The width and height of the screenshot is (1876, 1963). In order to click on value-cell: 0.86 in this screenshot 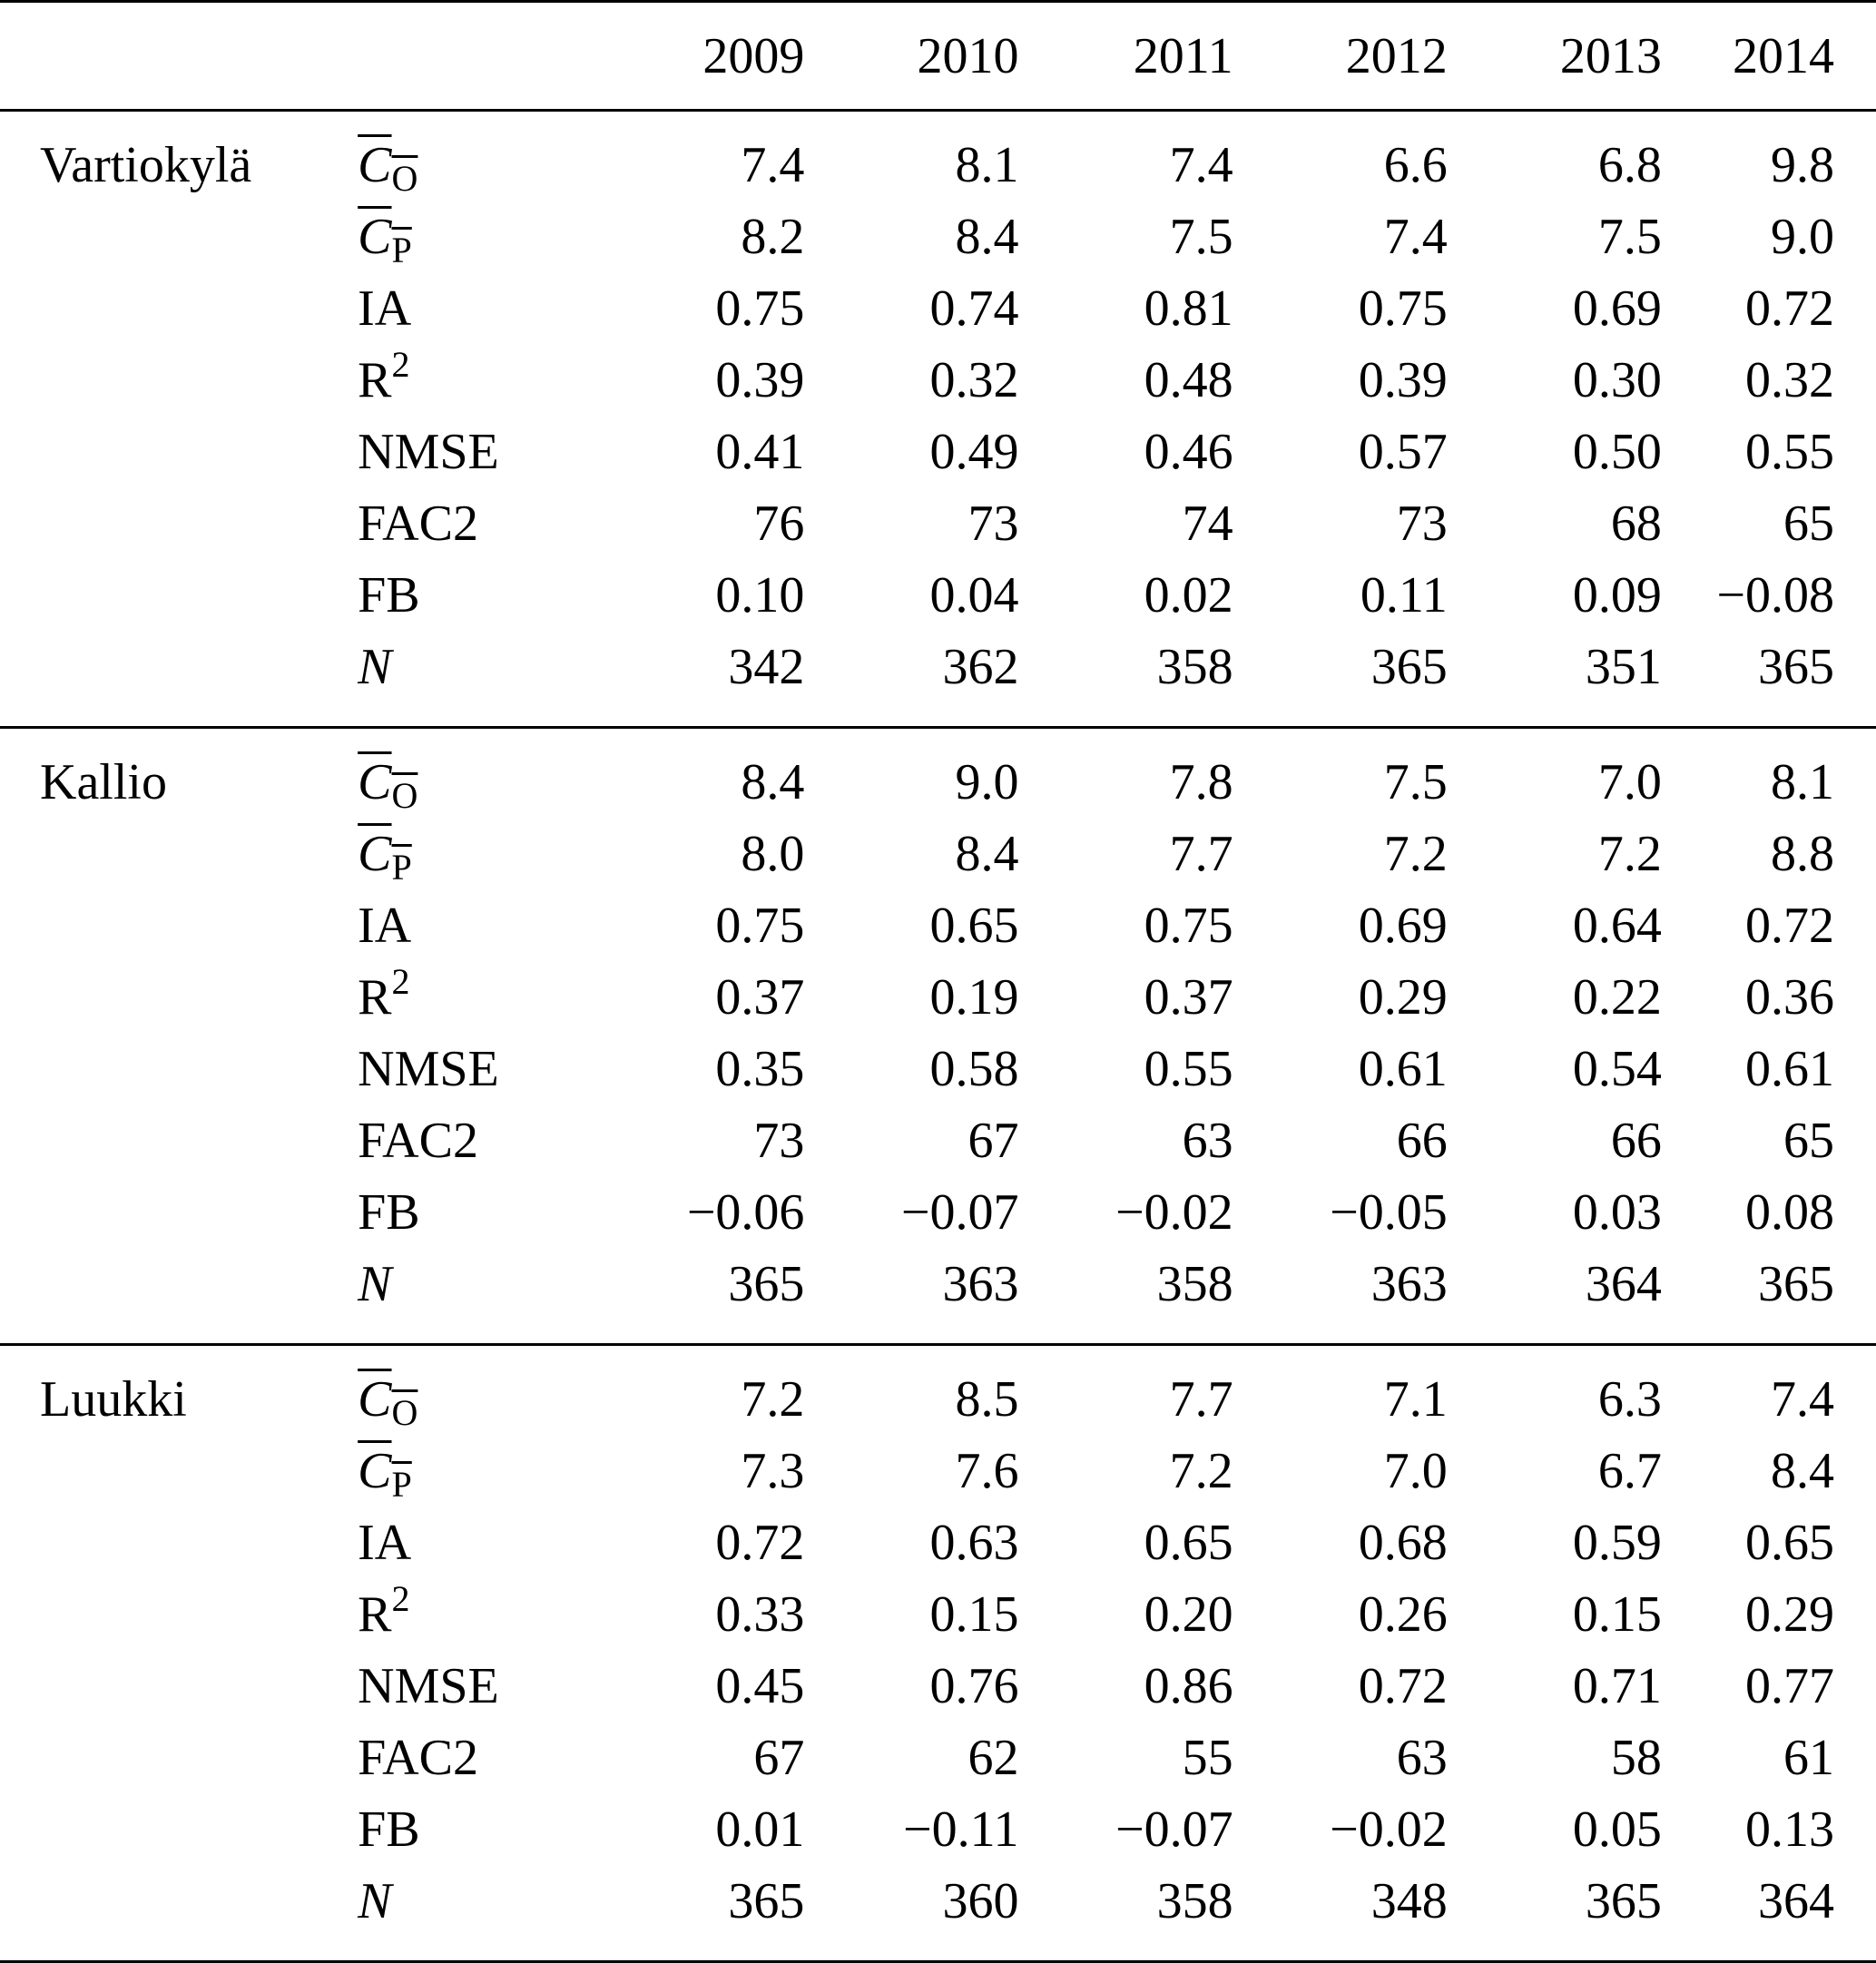, I will do `click(1189, 1686)`.